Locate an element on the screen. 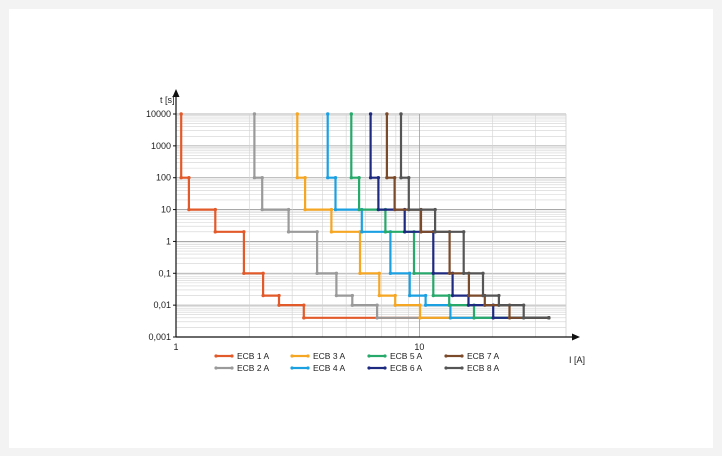 The image size is (722, 456). legend-item: ECB 7 A is located at coordinates (471, 356).